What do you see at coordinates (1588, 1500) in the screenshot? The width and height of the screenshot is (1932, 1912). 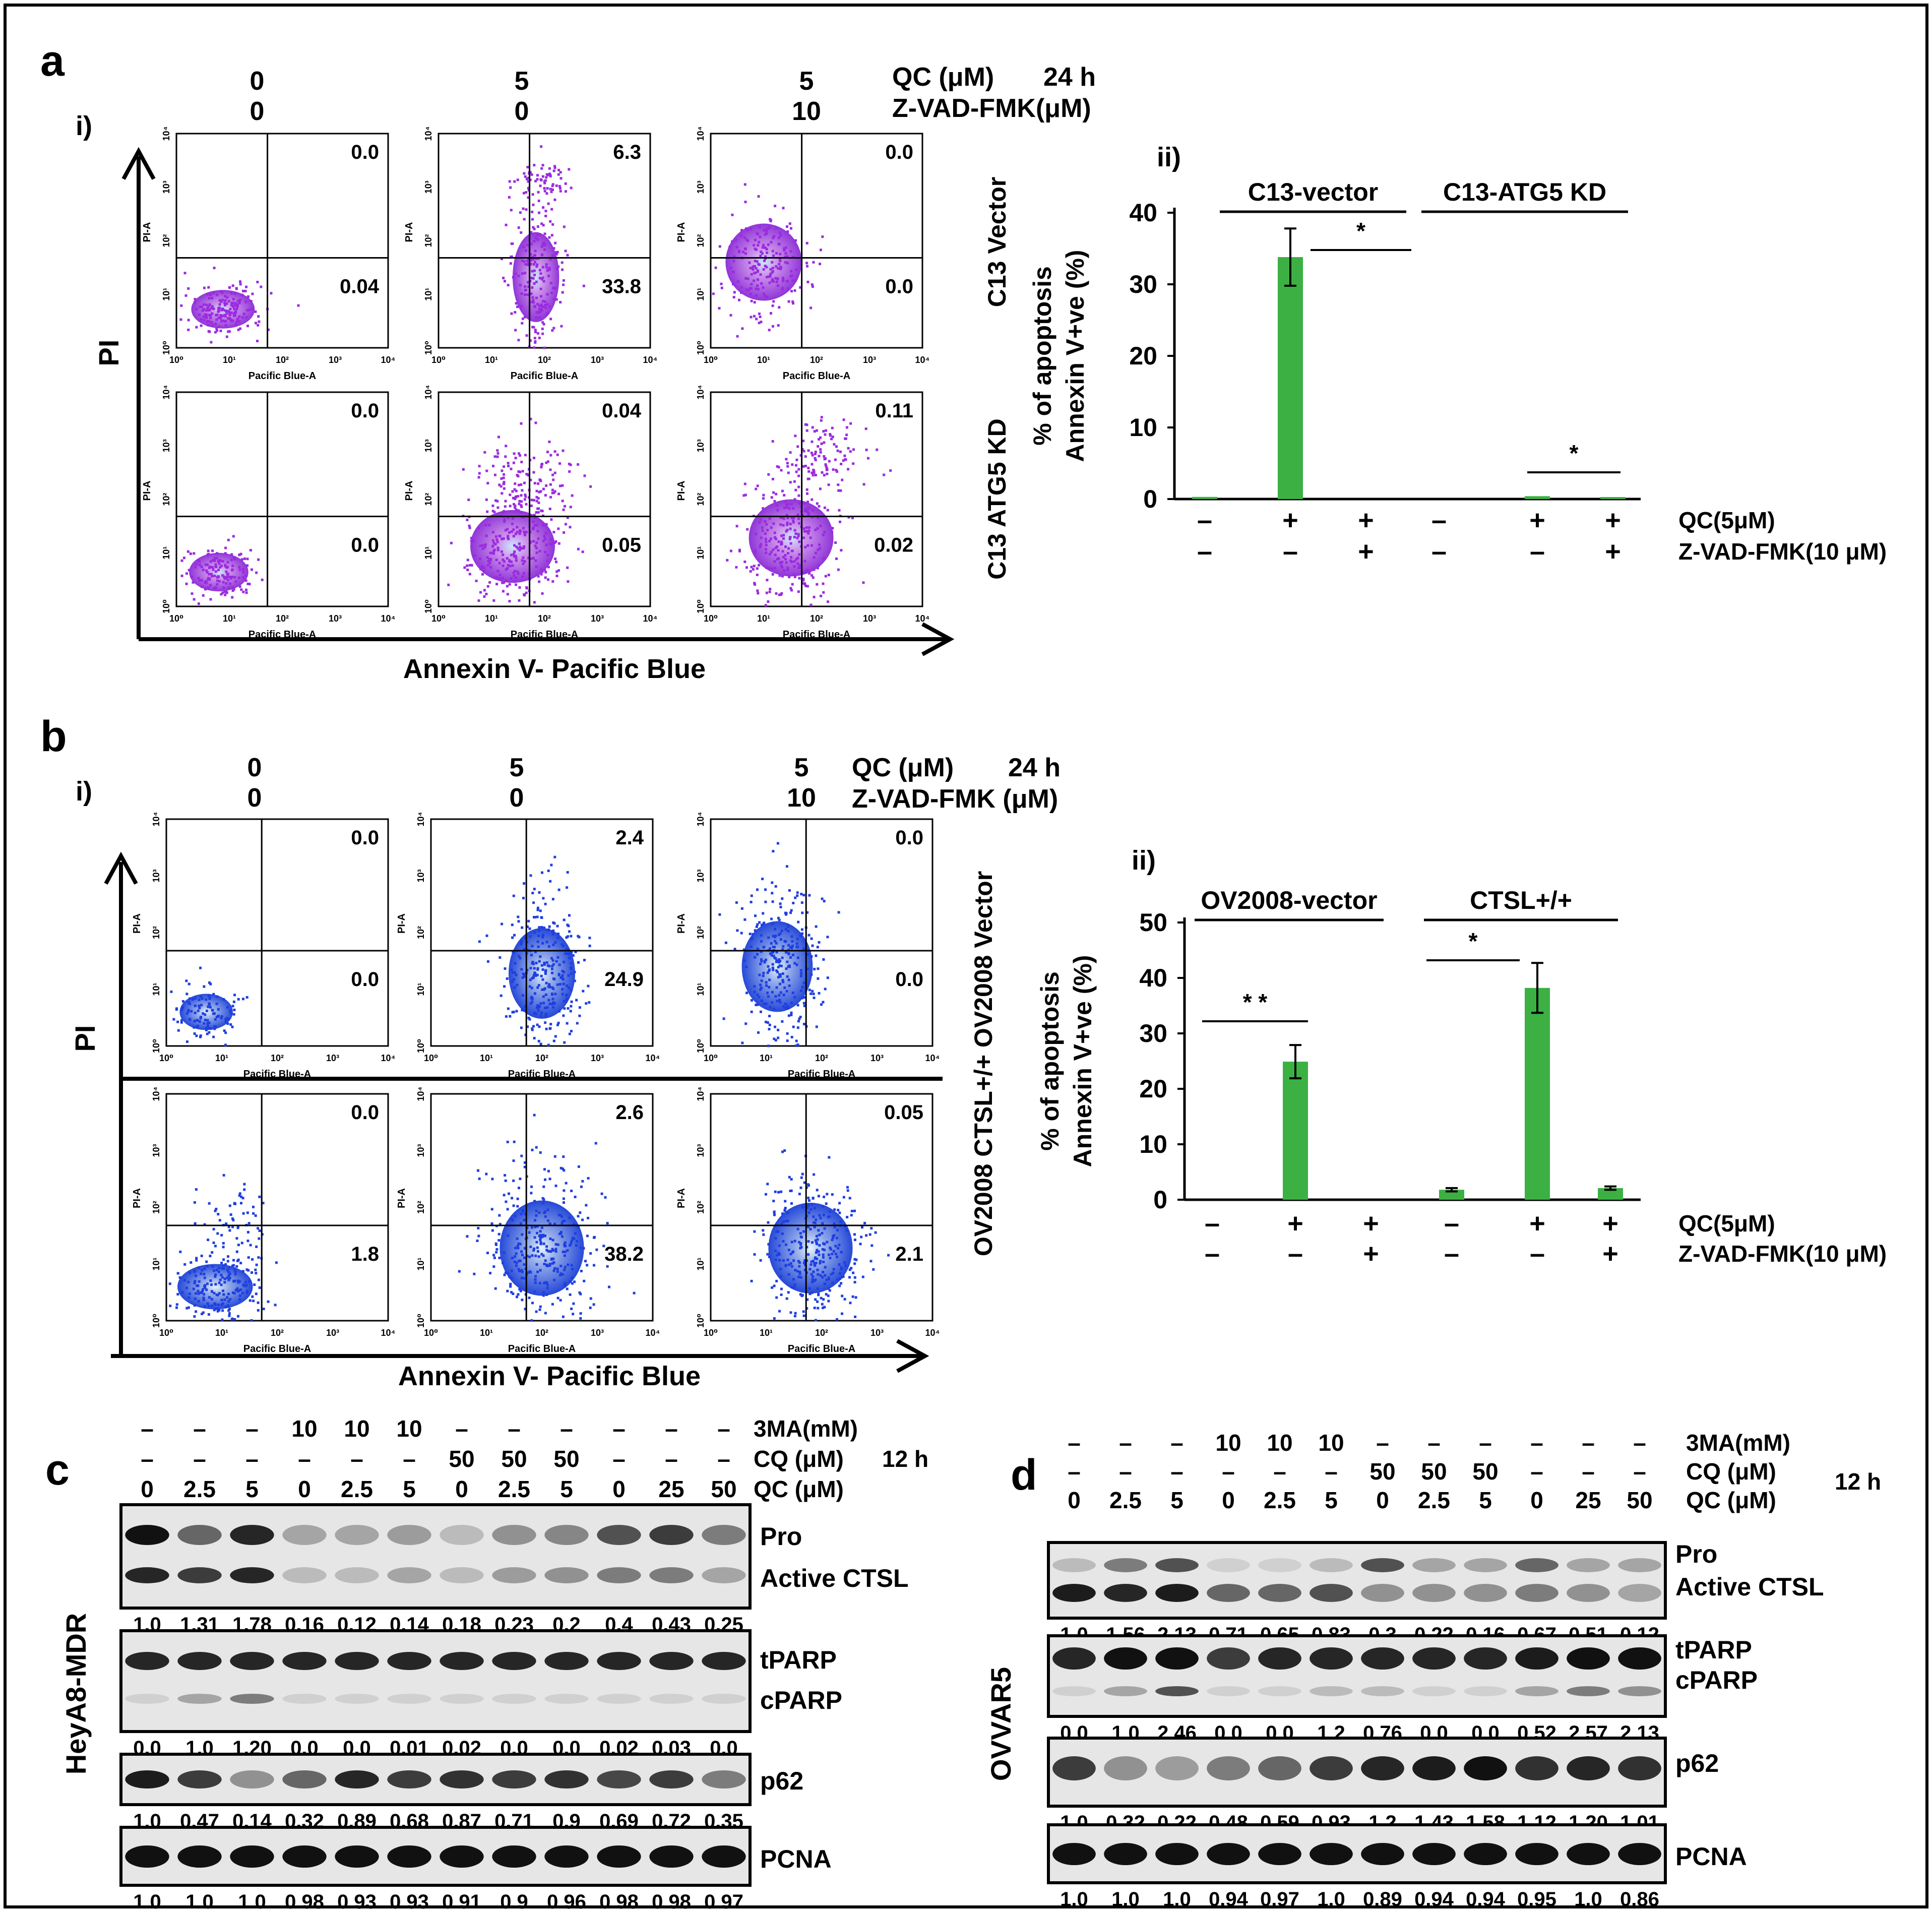 I see `blot-lane-condition: 25` at bounding box center [1588, 1500].